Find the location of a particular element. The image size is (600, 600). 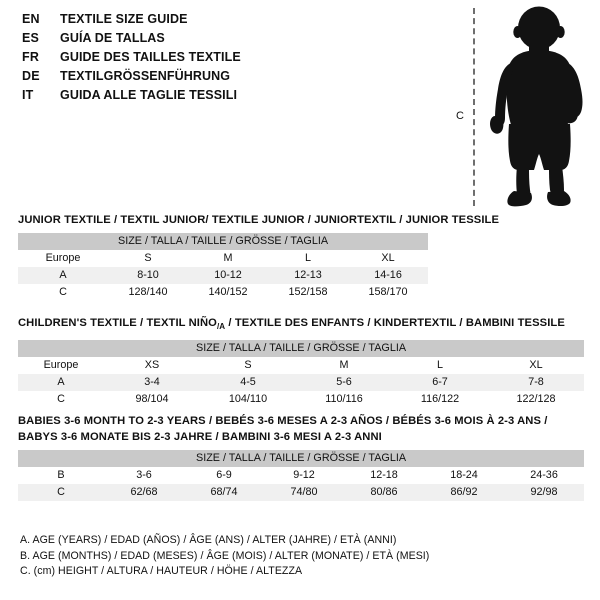

table-row: A 8-10 10-12 12-13 14-16 is located at coordinates (223, 275).